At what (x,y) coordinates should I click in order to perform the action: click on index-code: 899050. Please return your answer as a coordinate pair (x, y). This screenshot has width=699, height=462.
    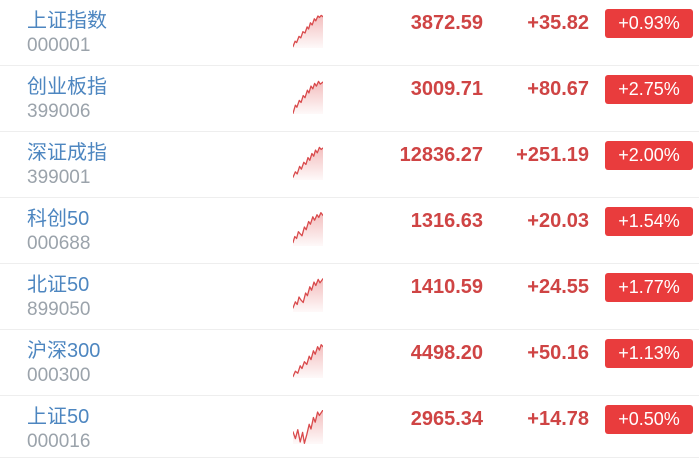
    Looking at the image, I should click on (59, 309).